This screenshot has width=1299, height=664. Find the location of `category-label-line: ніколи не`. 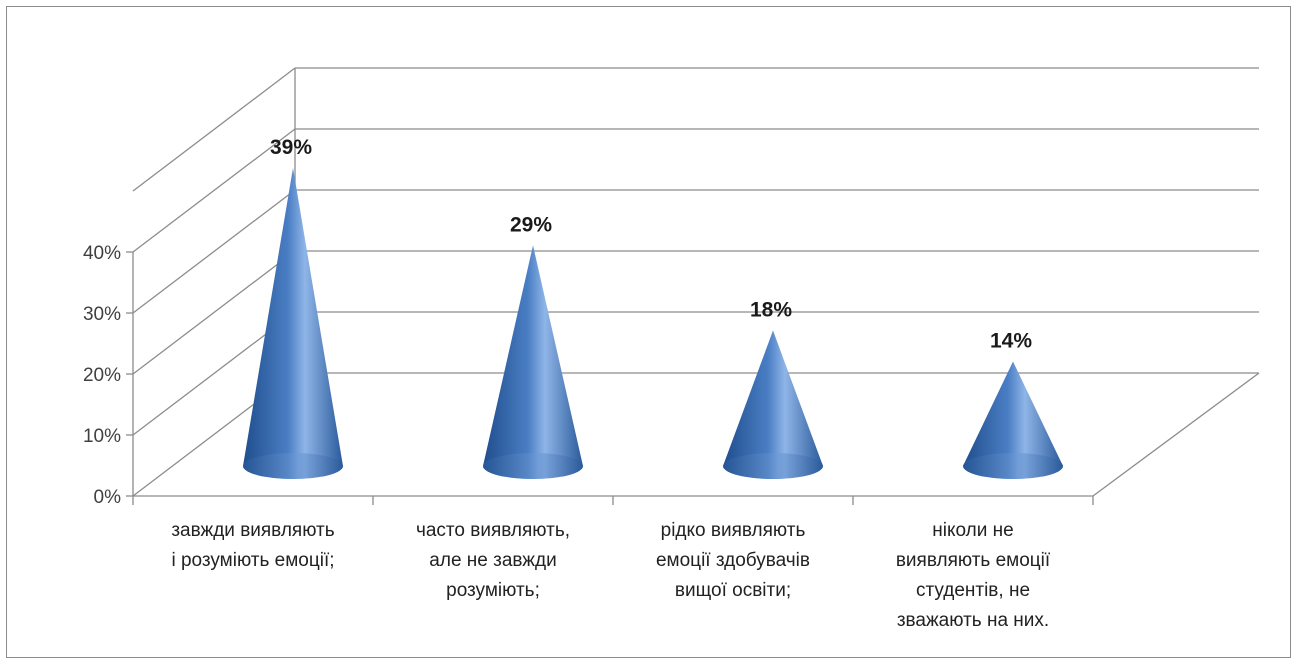

category-label-line: ніколи не is located at coordinates (972, 530).